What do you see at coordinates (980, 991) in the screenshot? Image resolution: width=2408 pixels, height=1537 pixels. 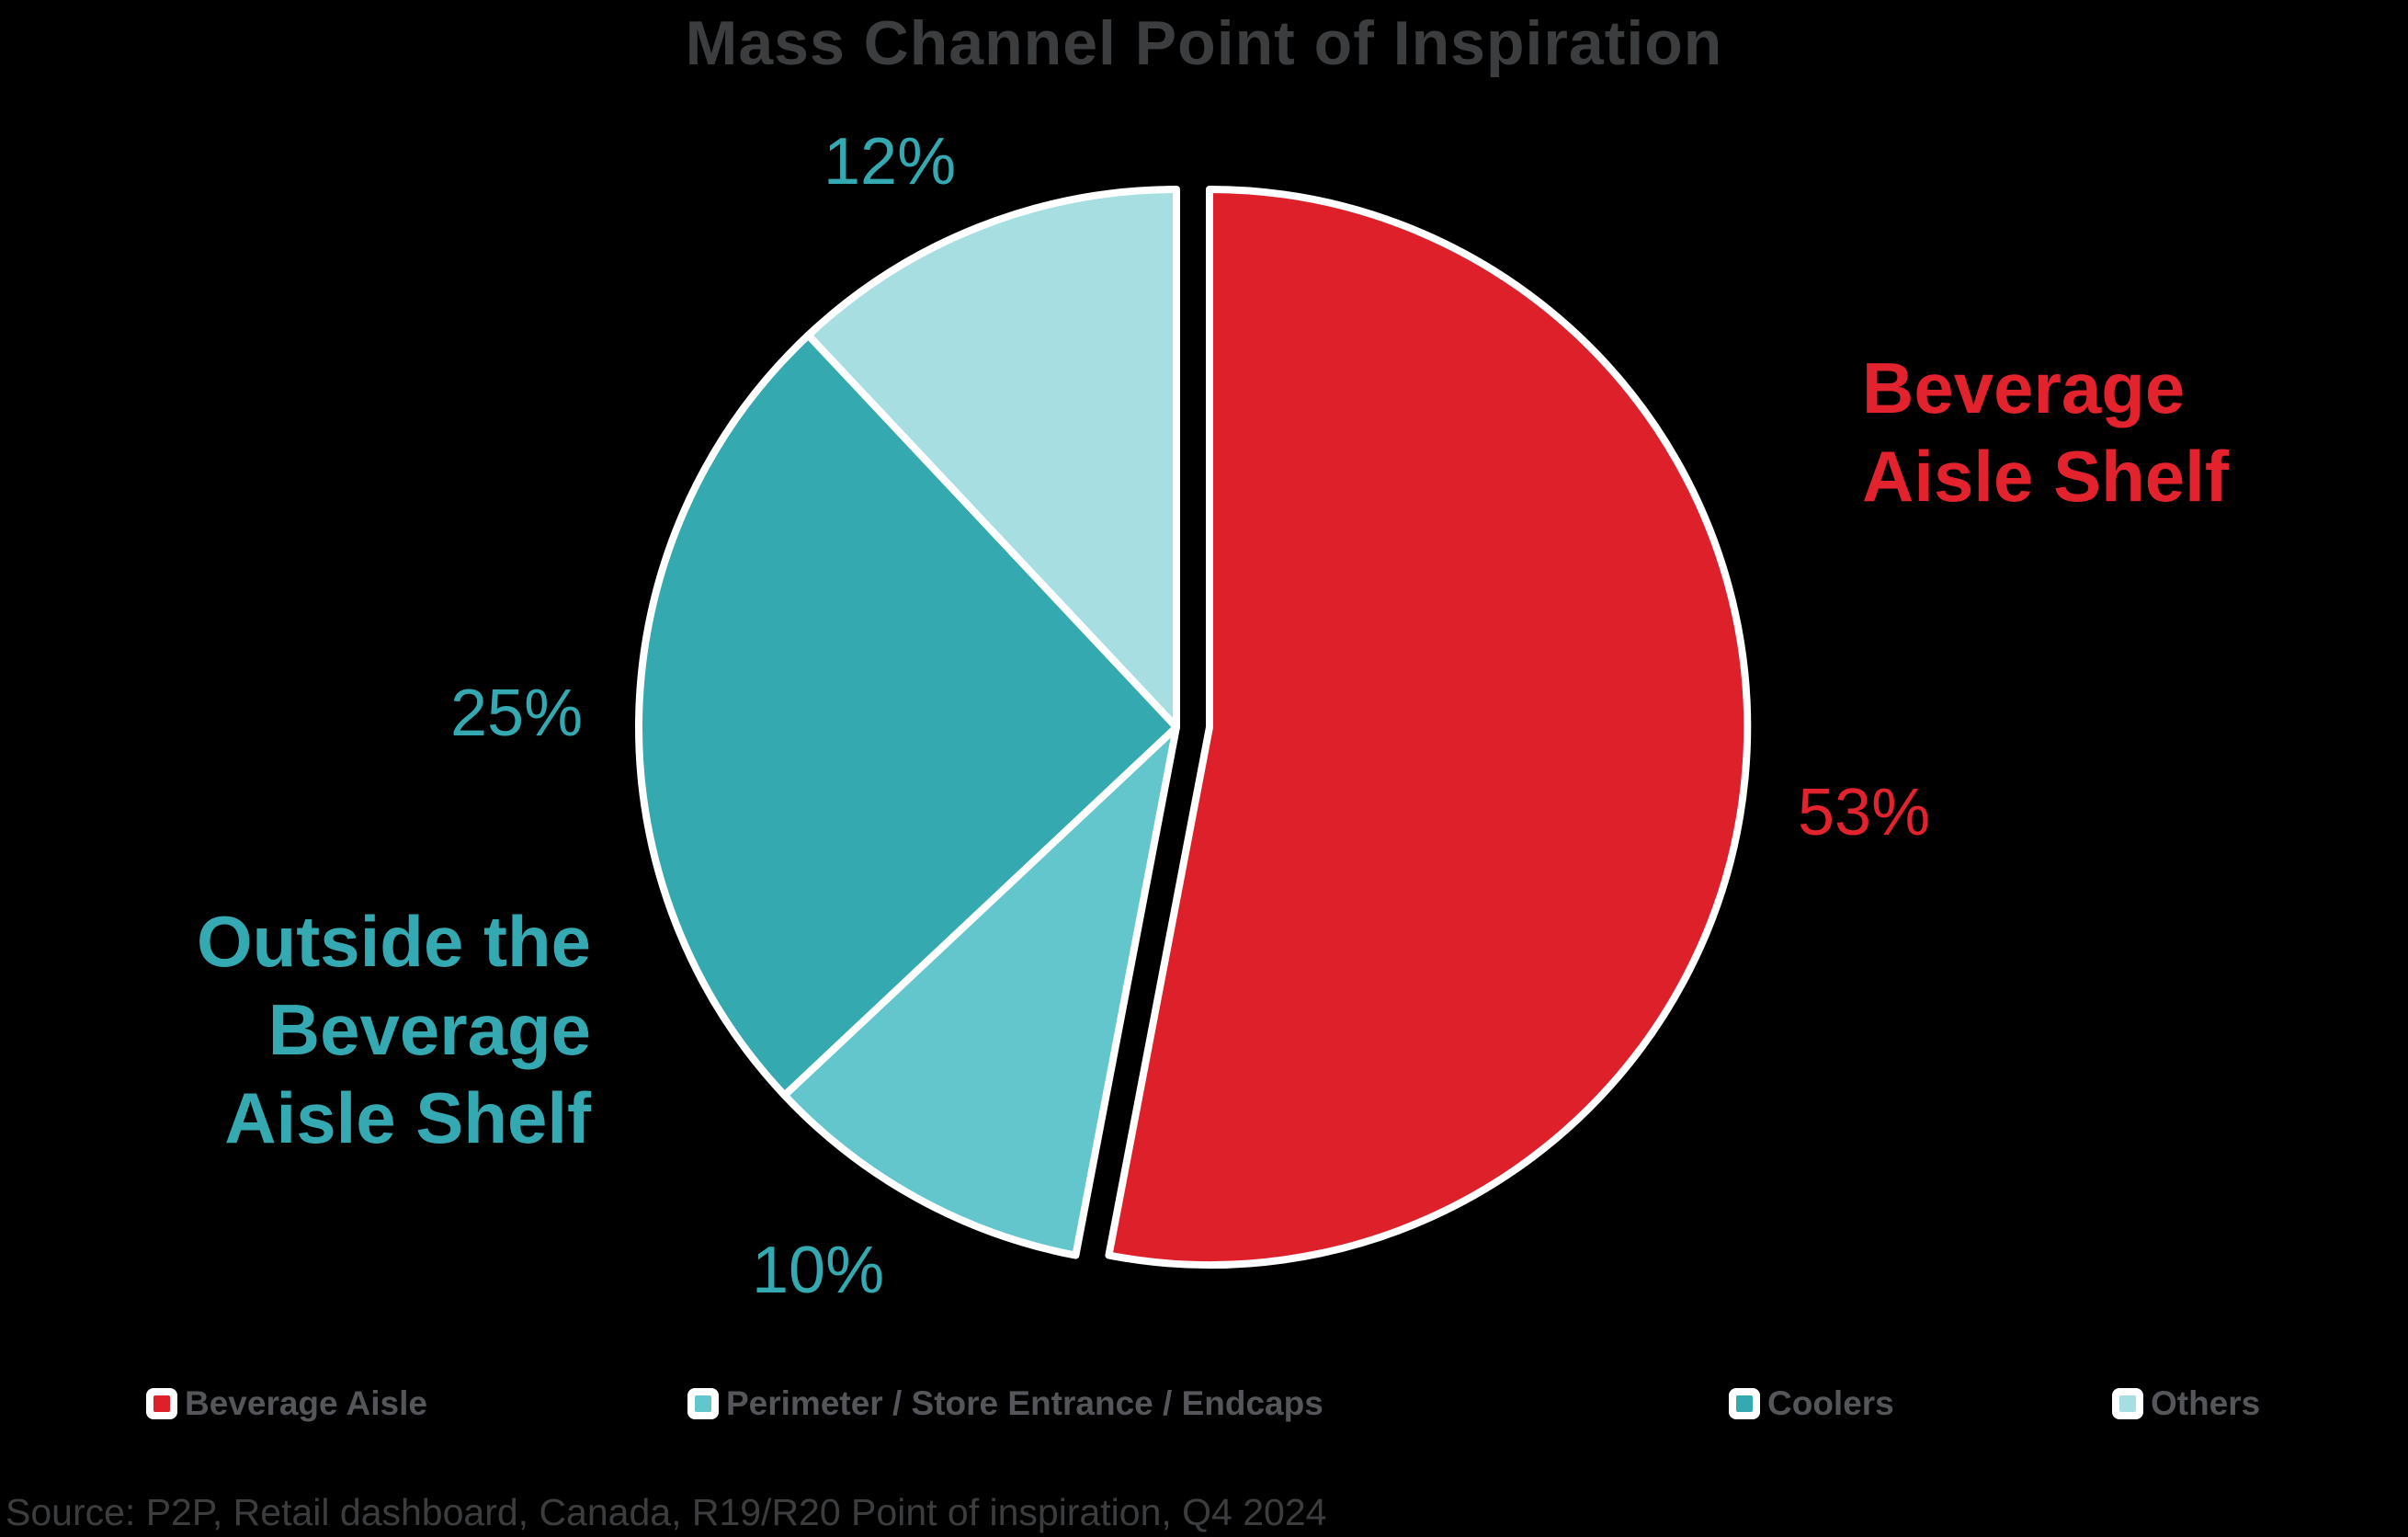 I see `pie-slice-perimeter-store-entrance-endcaps` at bounding box center [980, 991].